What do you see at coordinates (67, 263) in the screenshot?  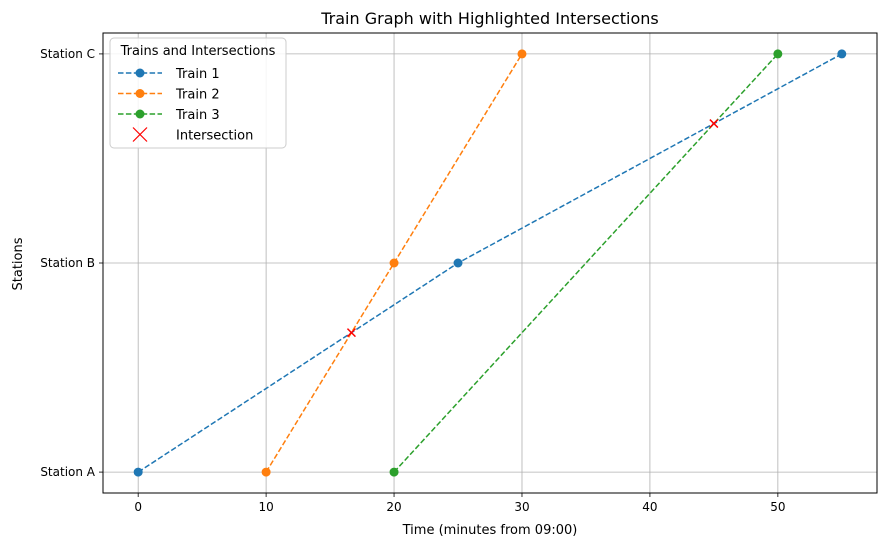 I see `y-tick-label: Station B` at bounding box center [67, 263].